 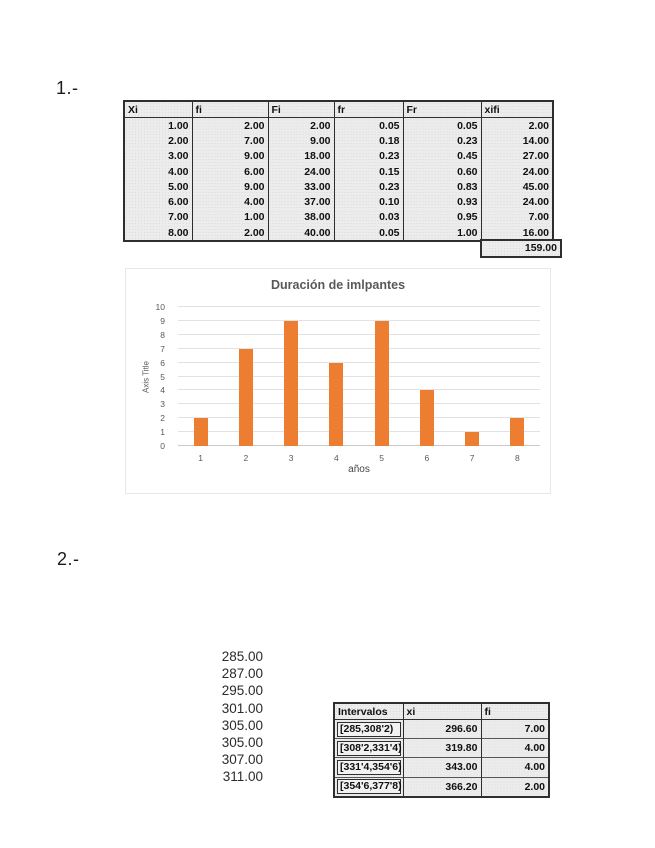 I want to click on cell: [331'4,354'6), so click(x=368, y=767).